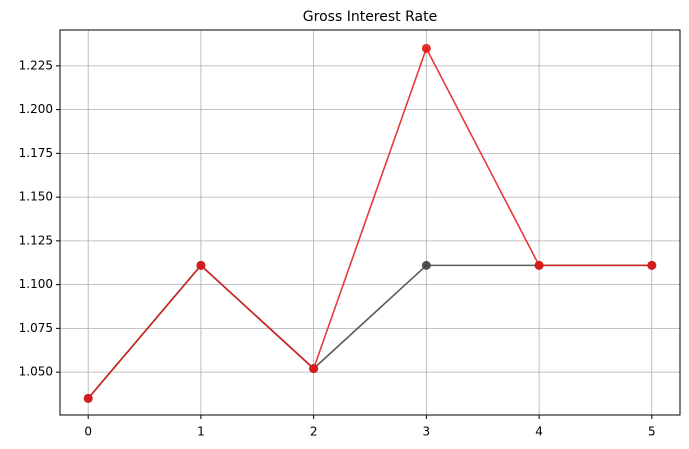 The image size is (689, 449). What do you see at coordinates (427, 432) in the screenshot?
I see `x-tick-label: 3` at bounding box center [427, 432].